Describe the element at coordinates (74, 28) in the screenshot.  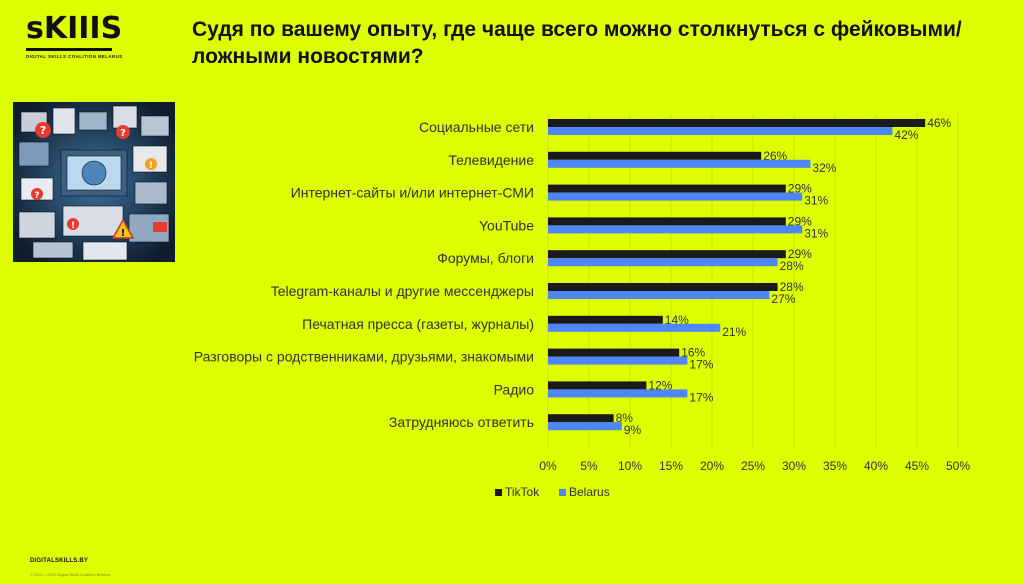
I see `logo-wordmark: sKIIIS` at that location.